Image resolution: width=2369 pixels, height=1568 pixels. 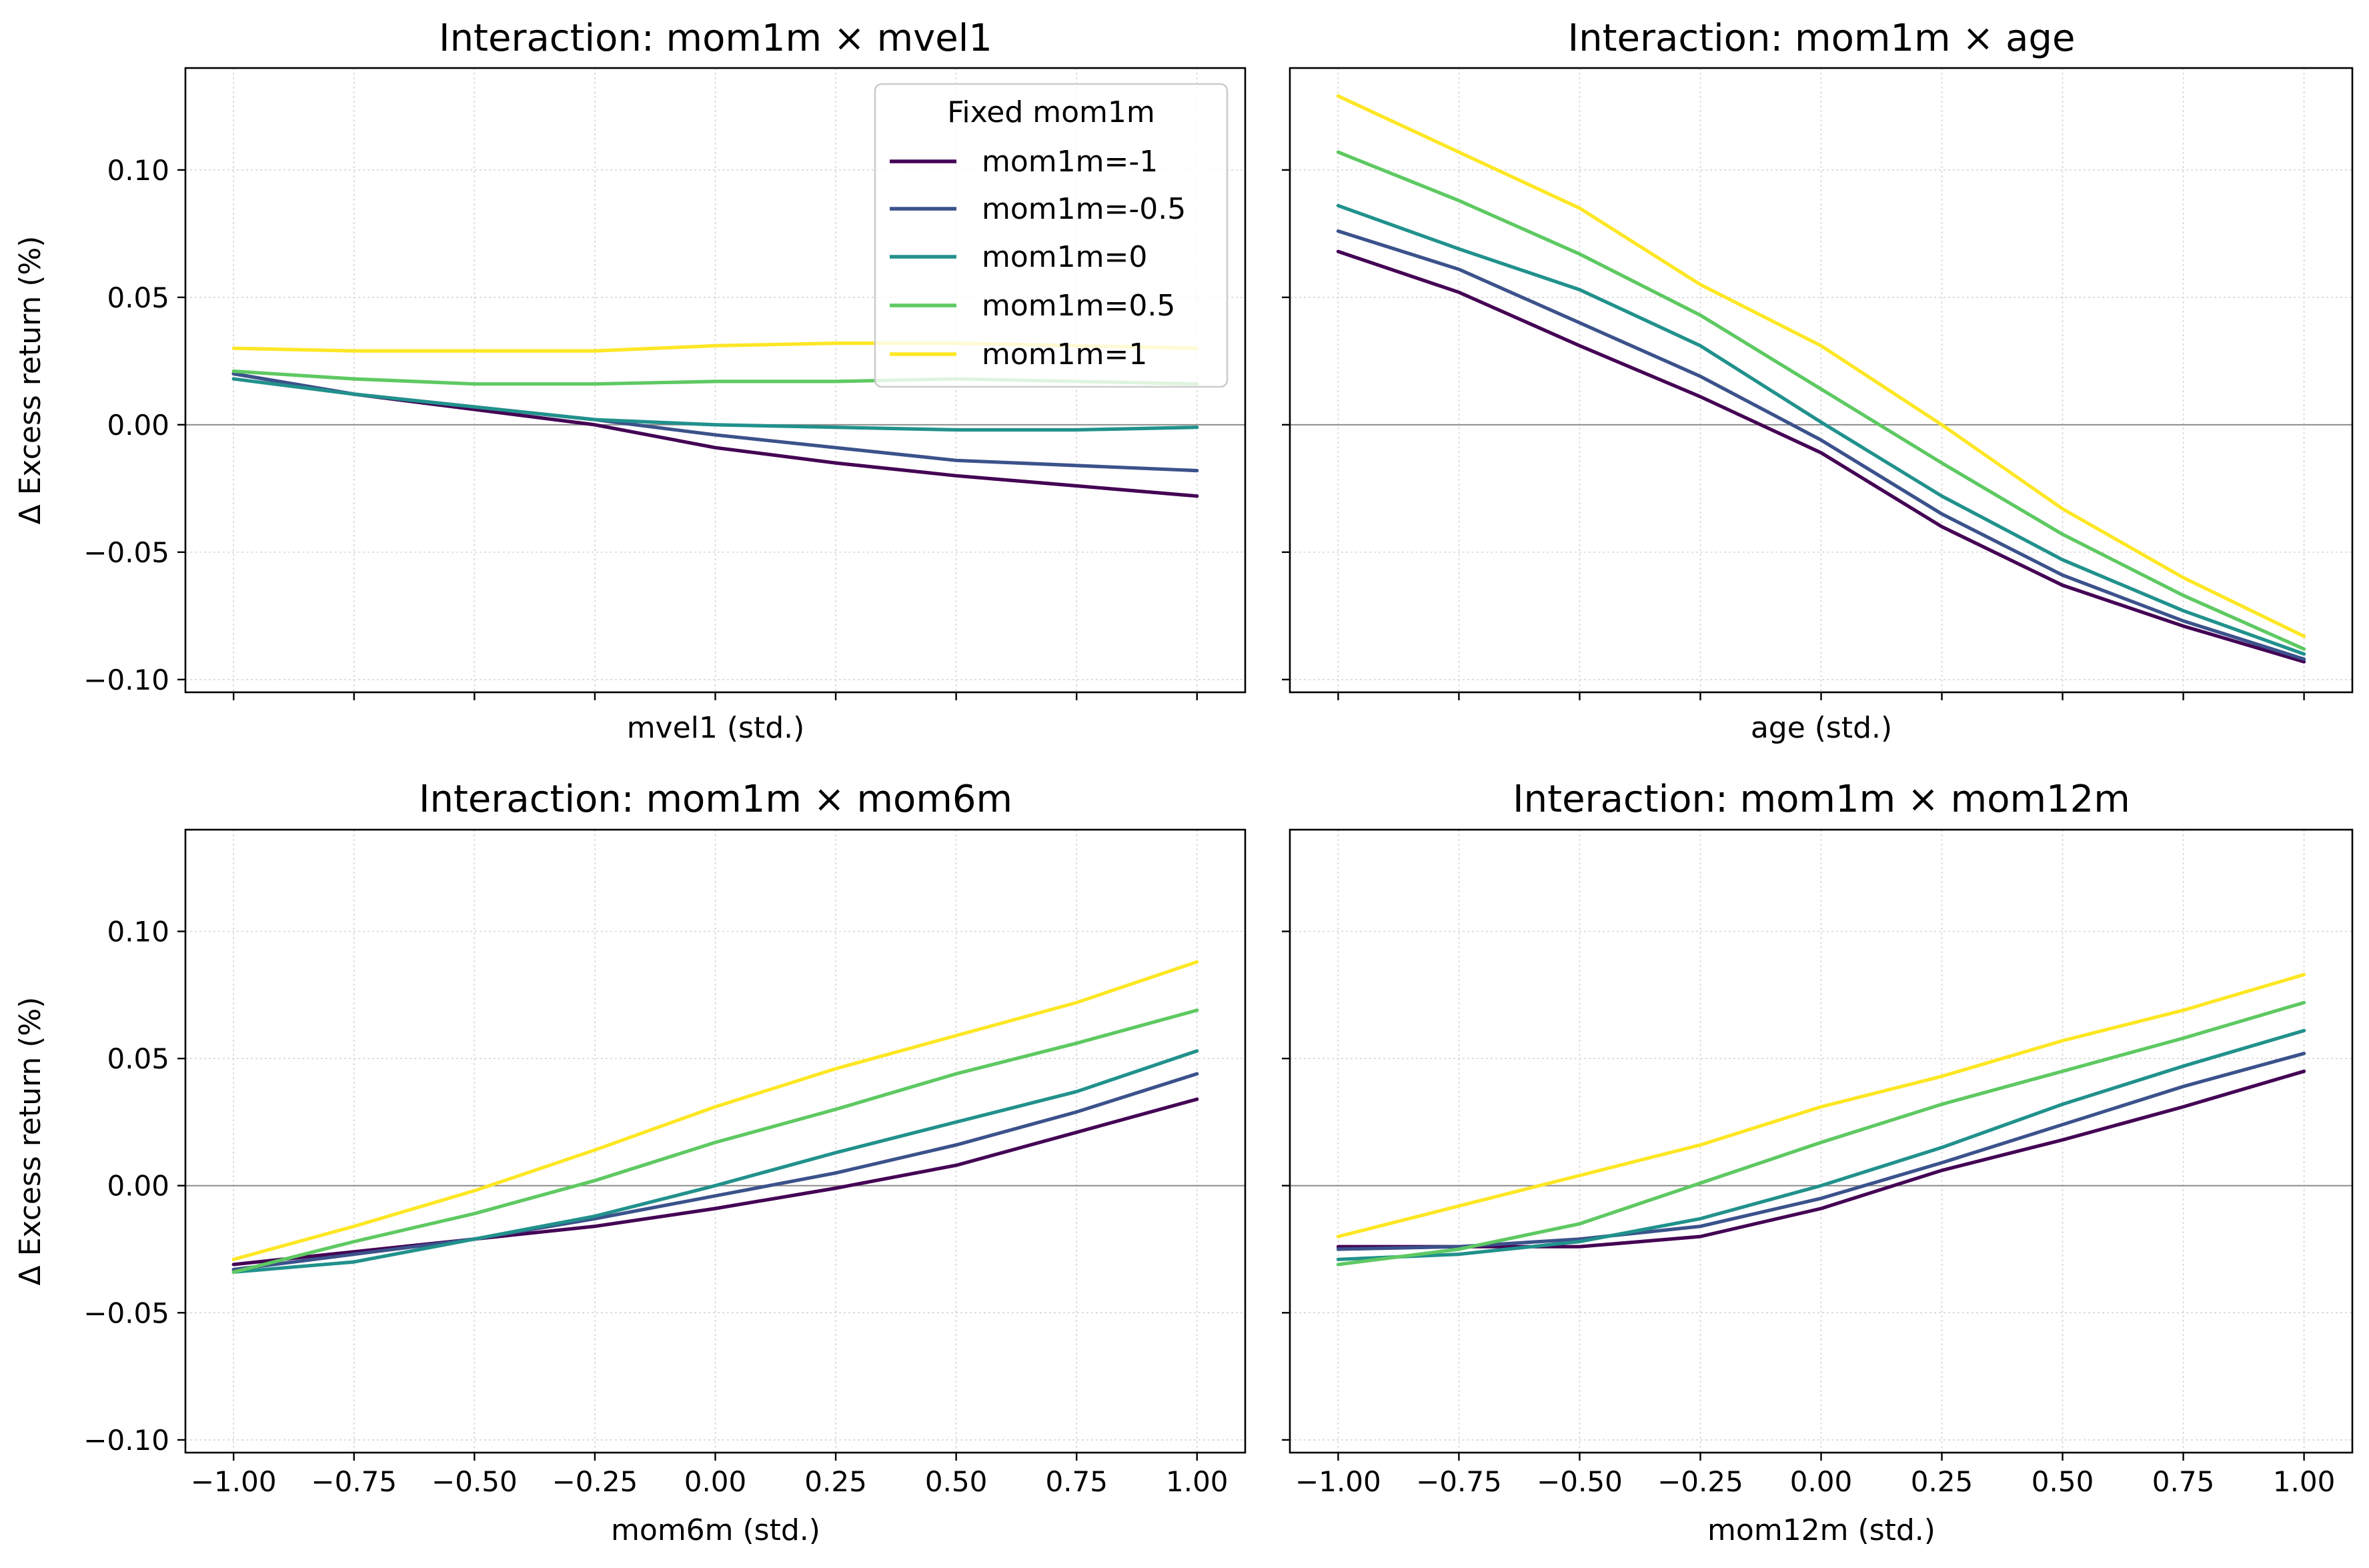 I want to click on axis-ticks, so click(x=1793, y=434).